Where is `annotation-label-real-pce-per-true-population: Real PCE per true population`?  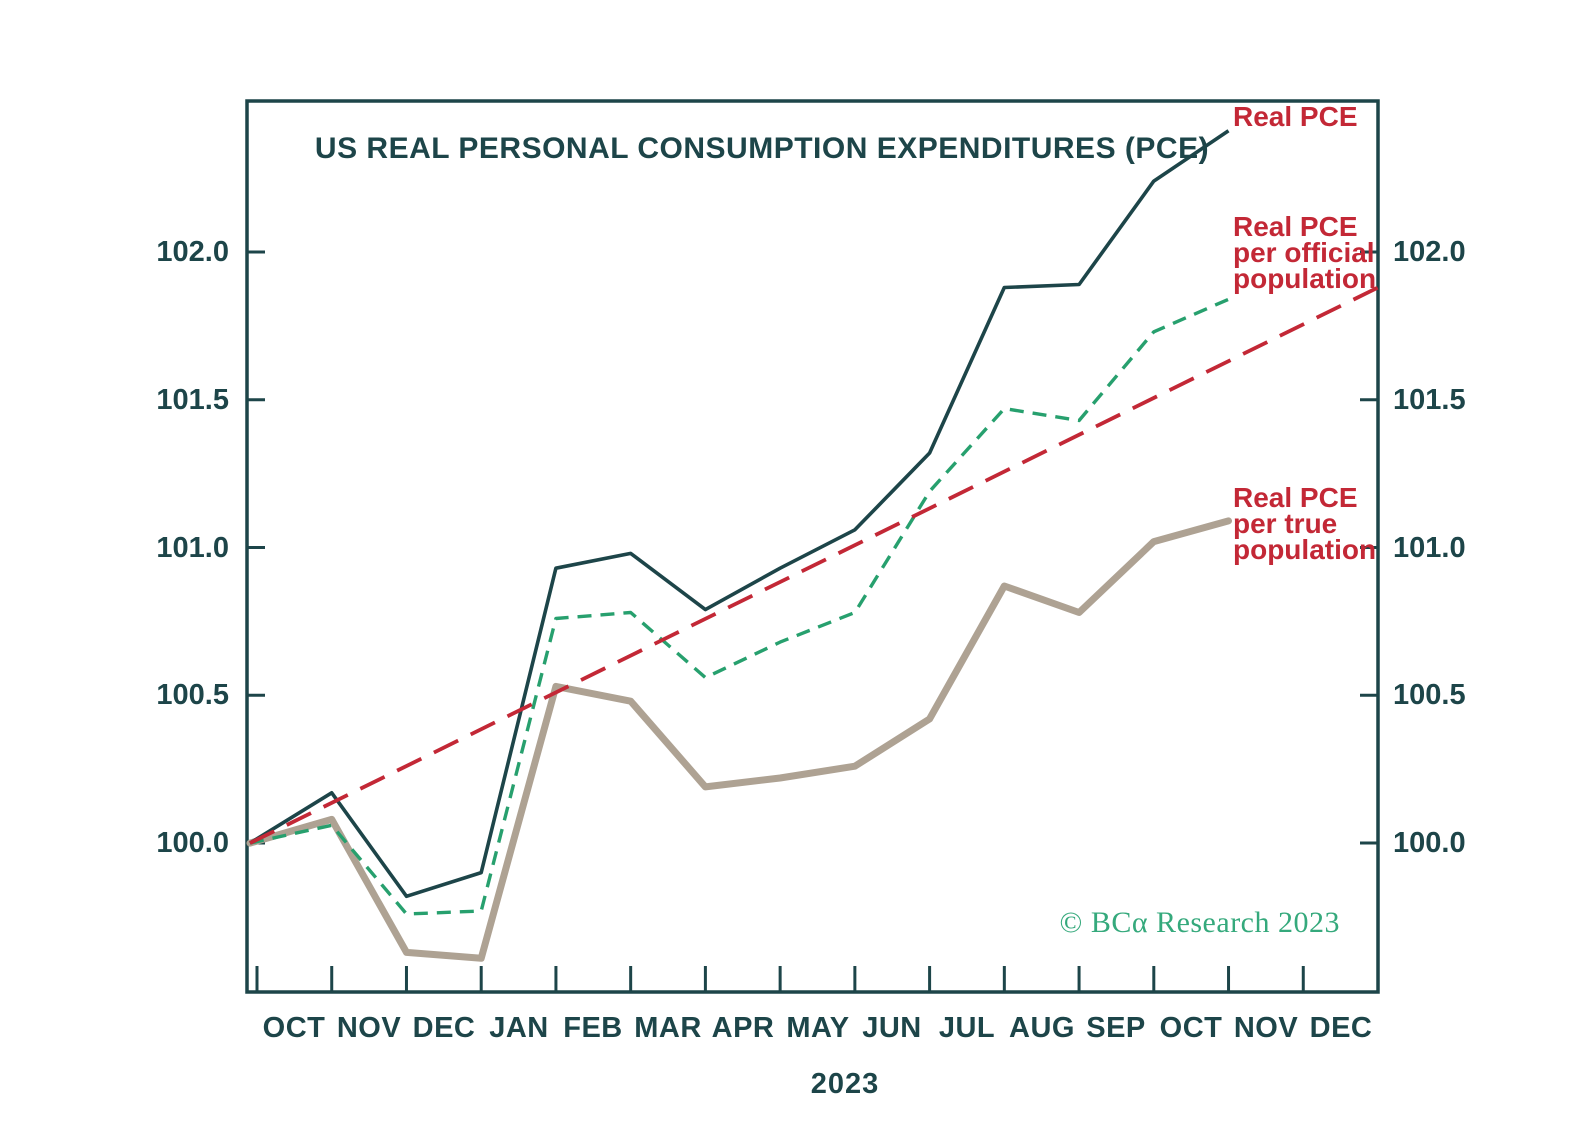
annotation-label-real-pce-per-true-population: Real PCE per true population is located at coordinates (1305, 523).